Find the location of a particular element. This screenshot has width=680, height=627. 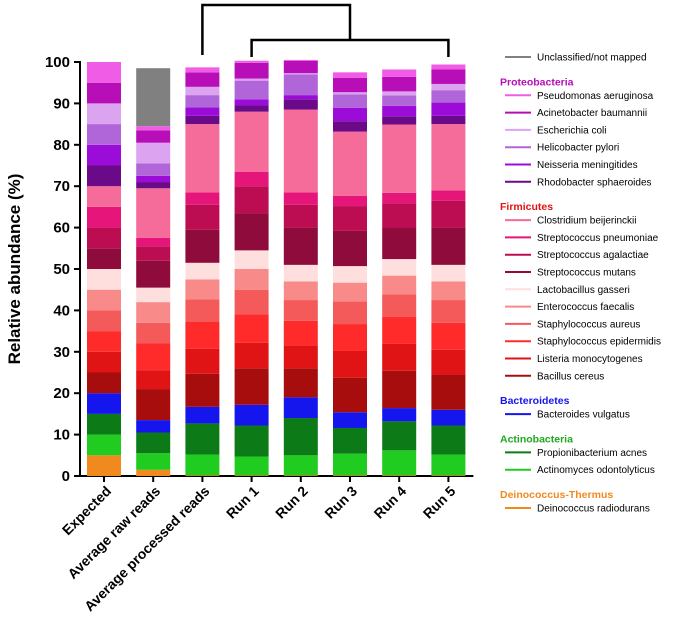

legend-label-acinetobacter-baumannii: Acinetobacter baumannii is located at coordinates (592, 113).